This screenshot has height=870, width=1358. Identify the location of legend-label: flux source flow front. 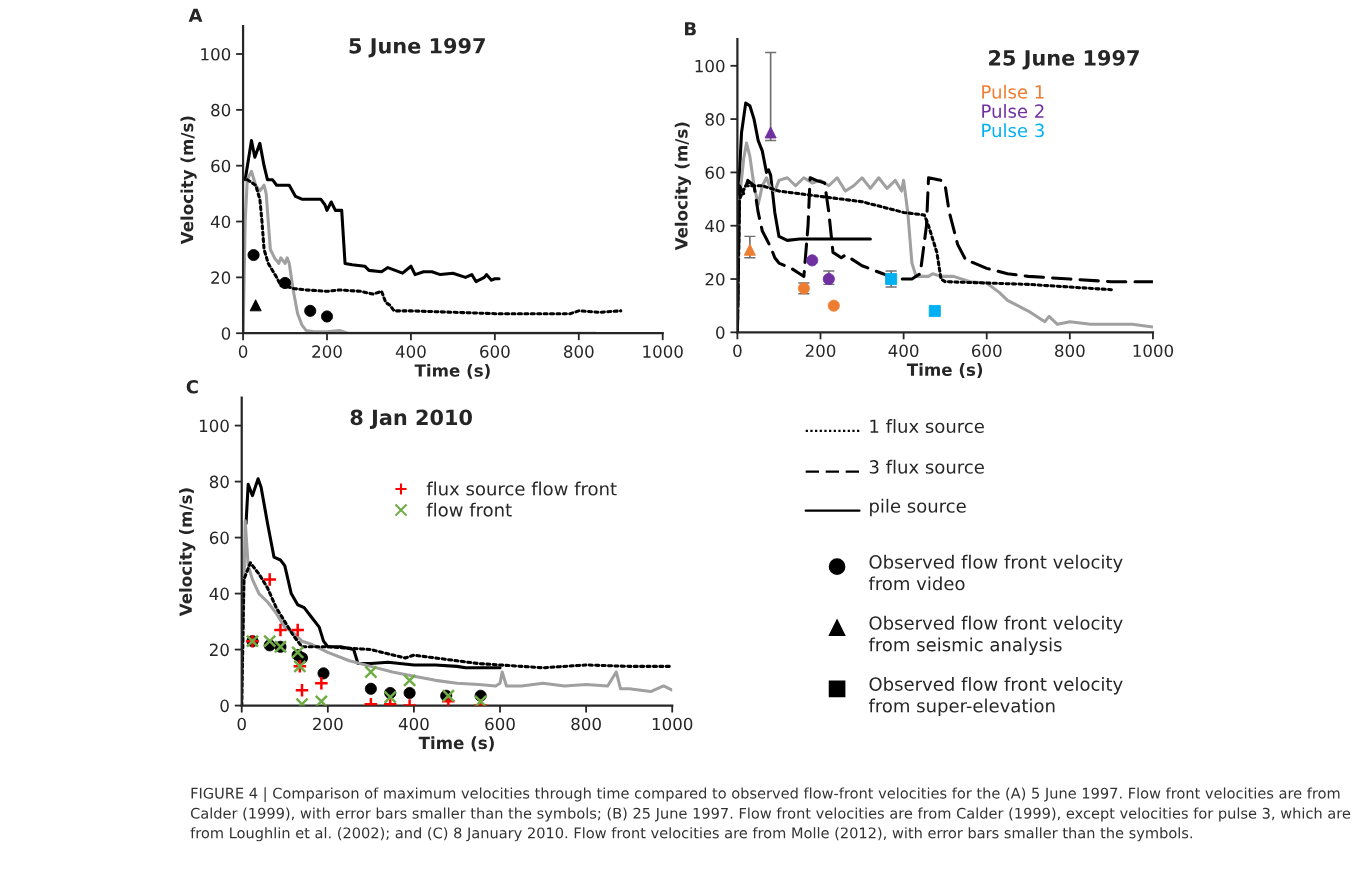
(521, 488).